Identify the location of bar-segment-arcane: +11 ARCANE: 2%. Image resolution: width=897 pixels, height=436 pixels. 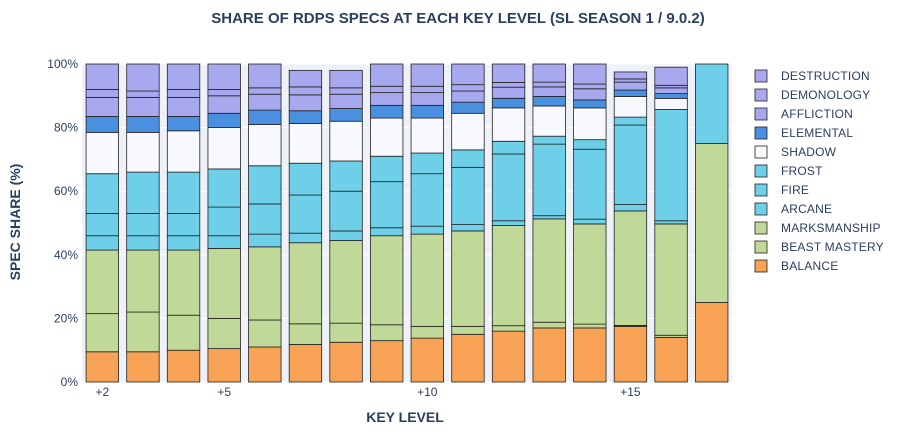
(468, 228).